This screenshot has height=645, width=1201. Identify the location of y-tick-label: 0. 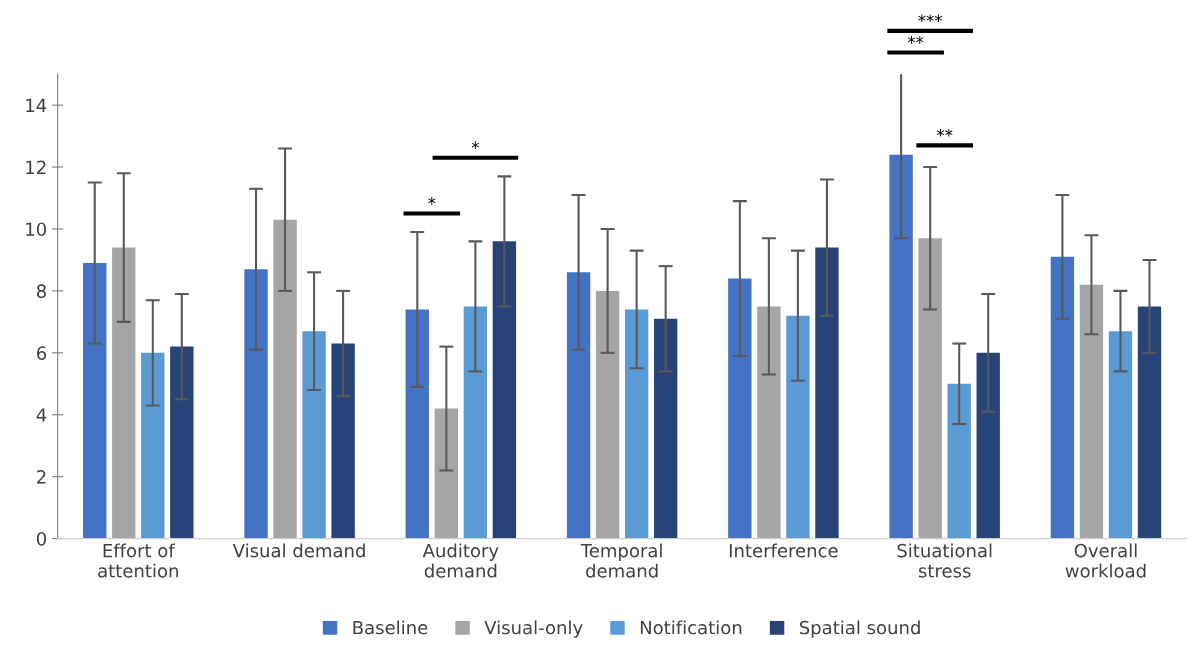
(41, 539).